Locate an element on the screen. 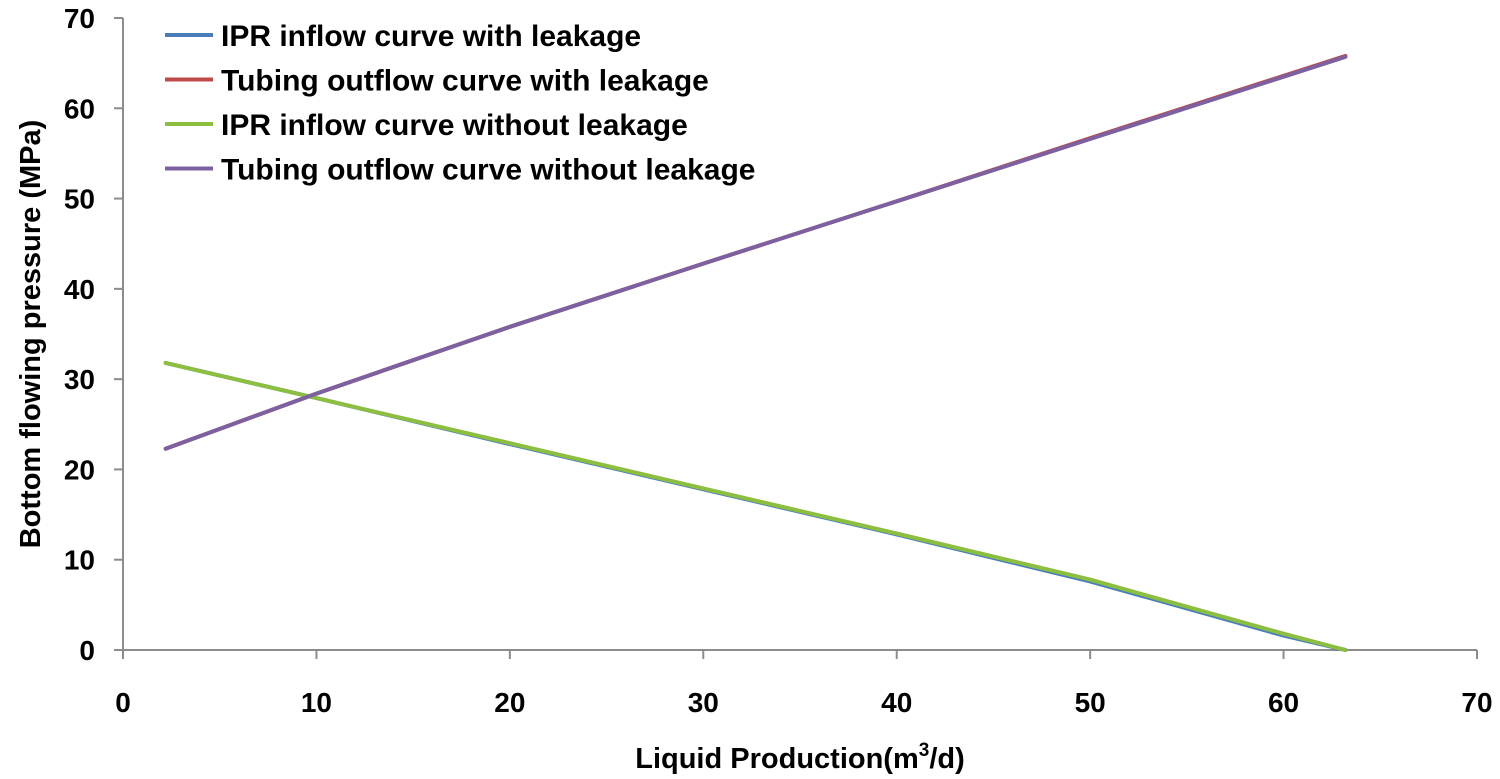 This screenshot has width=1500, height=779. x-tick-label: 30 is located at coordinates (703, 702).